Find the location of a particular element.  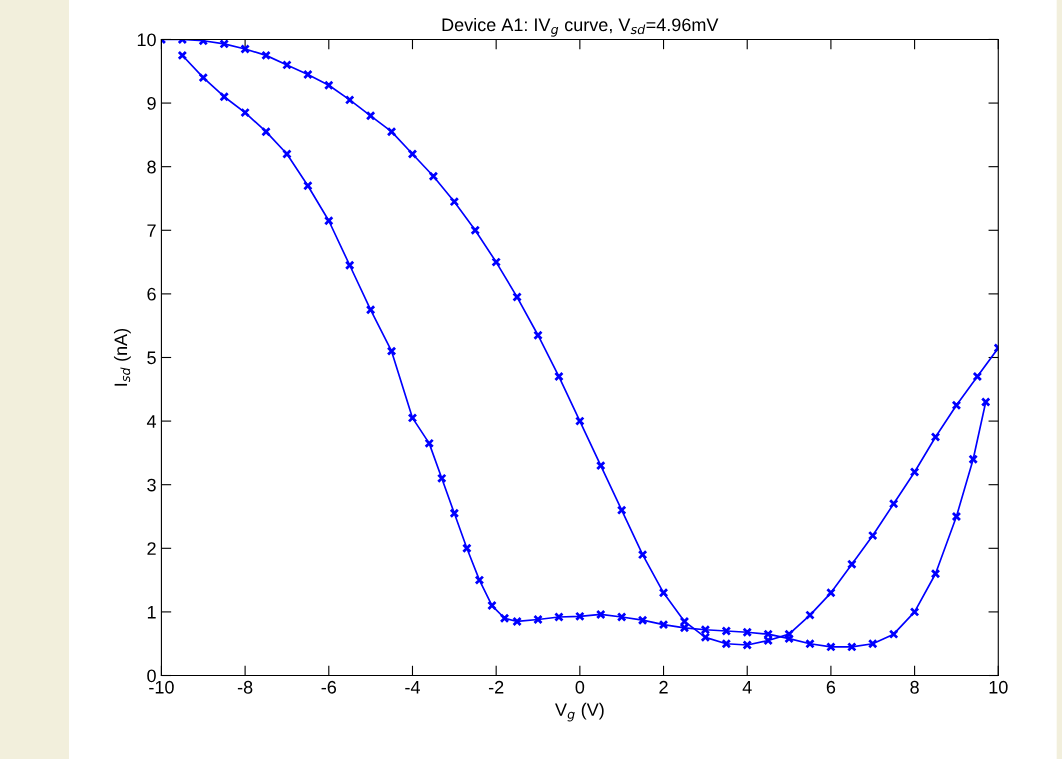

x-tick-label: 0 is located at coordinates (580, 687).